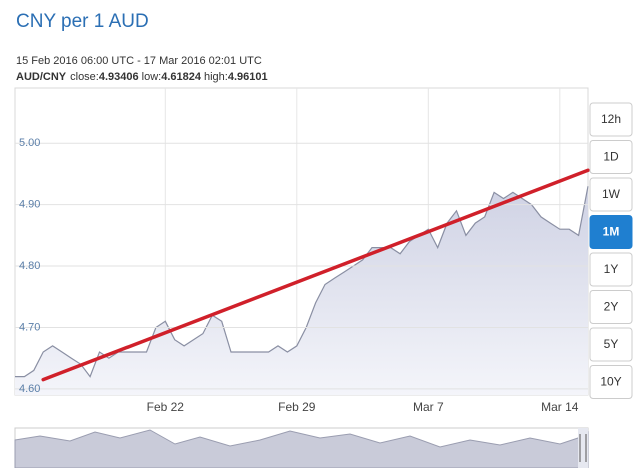  I want to click on navigator-handles, so click(583, 448).